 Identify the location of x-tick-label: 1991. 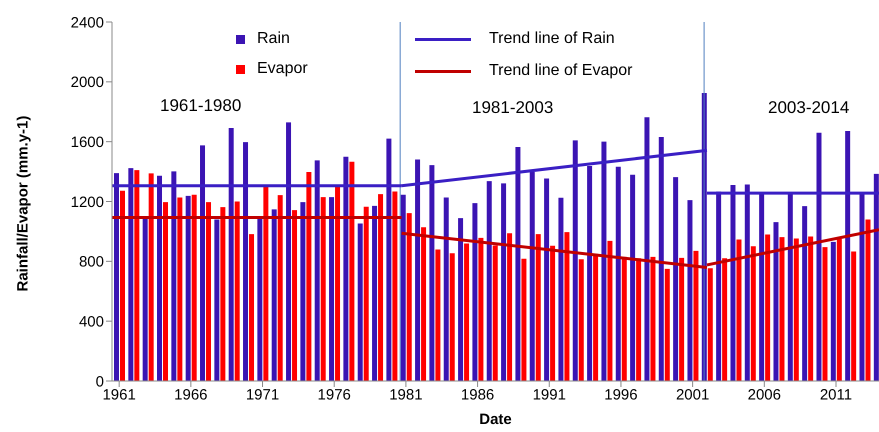
(549, 395).